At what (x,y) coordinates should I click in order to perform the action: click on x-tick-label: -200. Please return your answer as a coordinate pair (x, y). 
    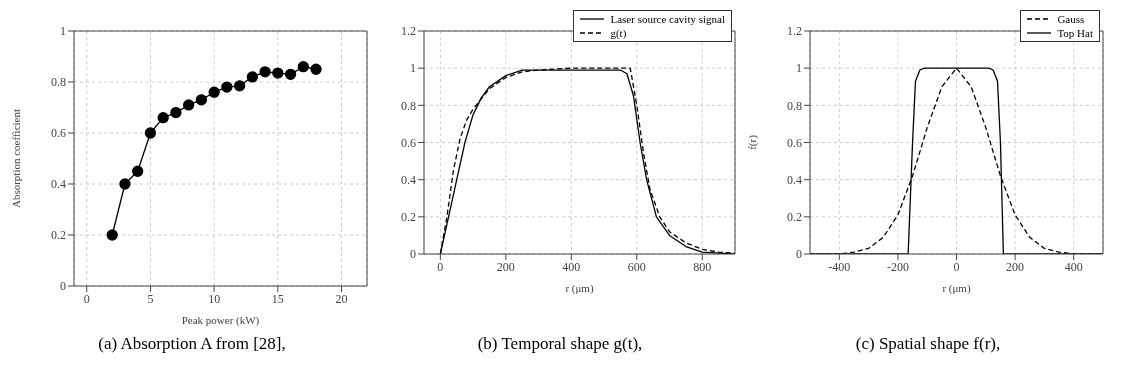
    Looking at the image, I should click on (897, 266).